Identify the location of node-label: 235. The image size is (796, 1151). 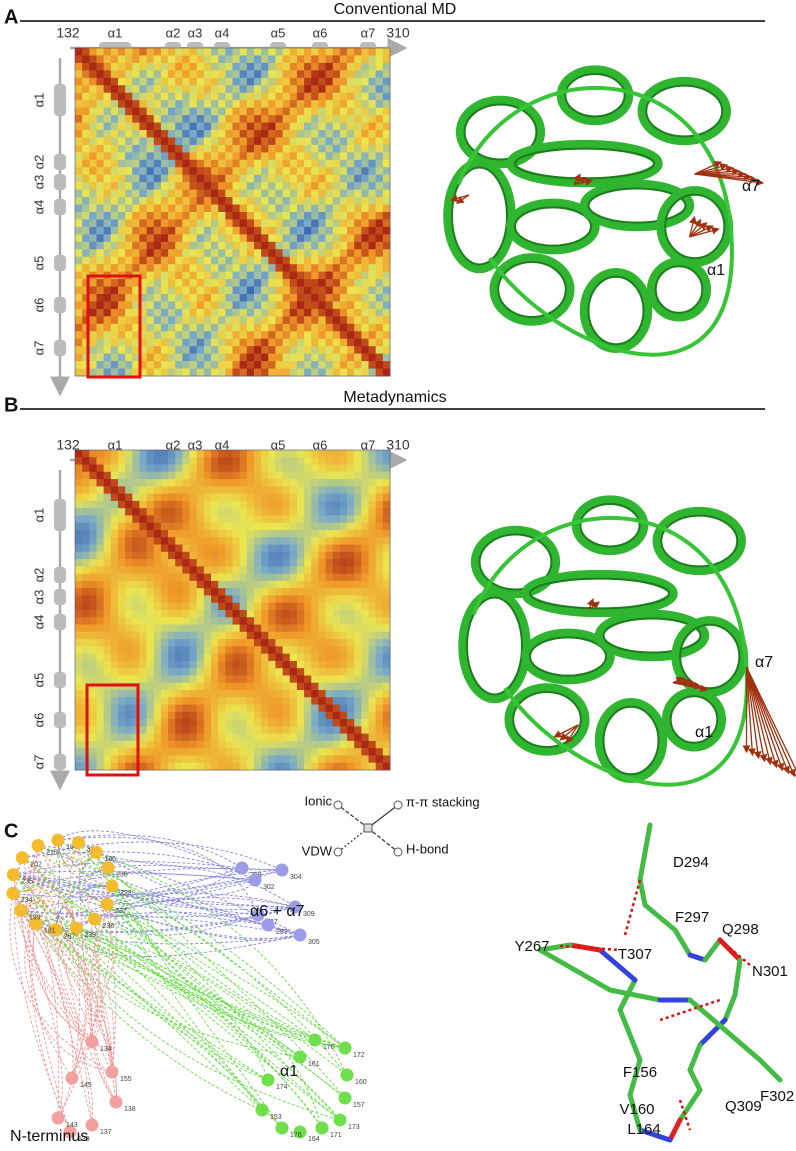
(27, 881).